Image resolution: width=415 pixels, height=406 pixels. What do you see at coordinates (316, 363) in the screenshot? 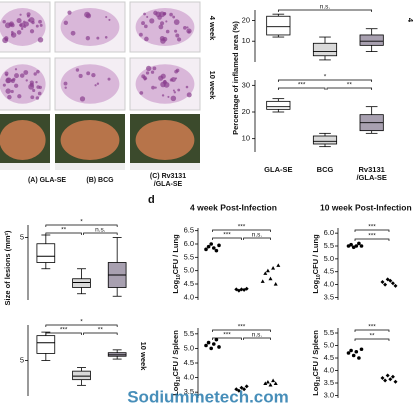
I see `y-axis-label: Log10CFU / Spleen` at bounding box center [316, 363].